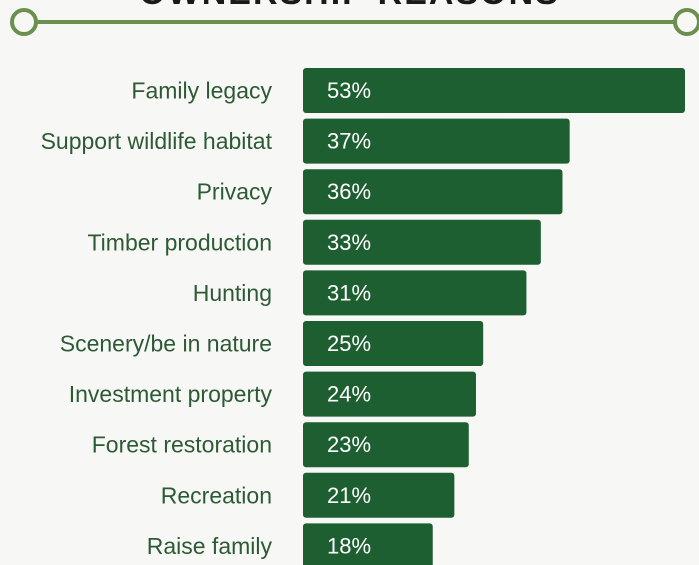 The height and width of the screenshot is (565, 699). Describe the element at coordinates (349, 545) in the screenshot. I see `value-label-9: 18%` at that location.